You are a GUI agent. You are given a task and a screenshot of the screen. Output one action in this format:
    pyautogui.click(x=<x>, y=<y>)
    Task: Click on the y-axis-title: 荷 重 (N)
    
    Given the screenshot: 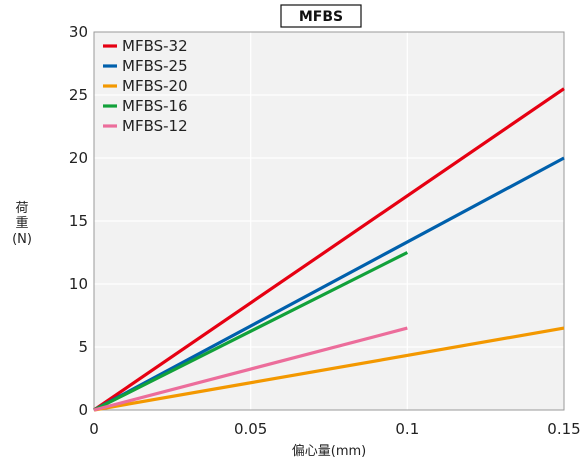 What is the action you would take?
    pyautogui.click(x=22, y=224)
    